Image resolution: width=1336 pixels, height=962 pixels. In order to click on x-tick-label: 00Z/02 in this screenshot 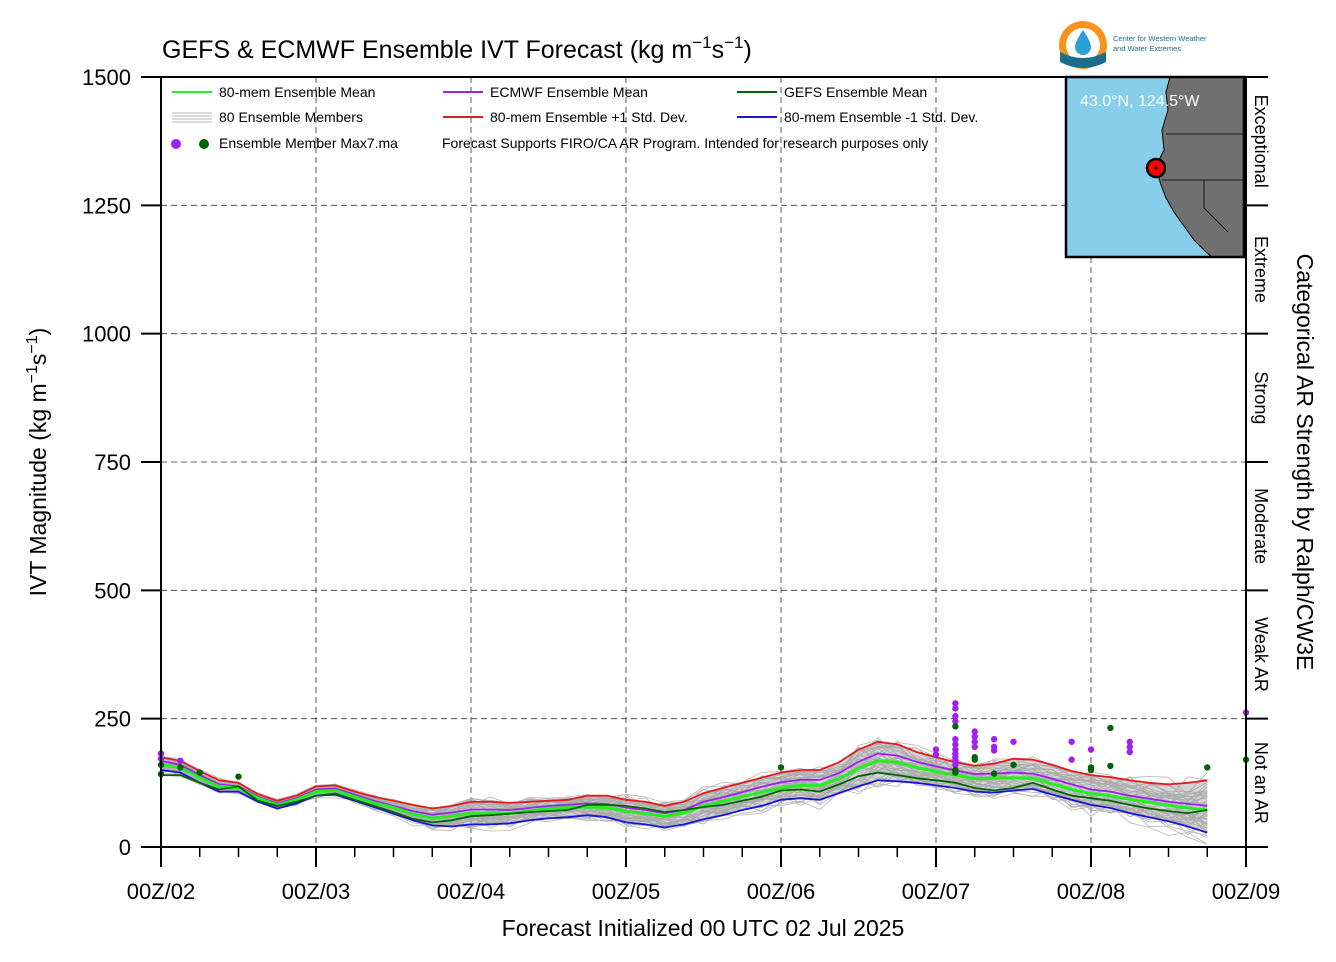, I will do `click(161, 891)`.